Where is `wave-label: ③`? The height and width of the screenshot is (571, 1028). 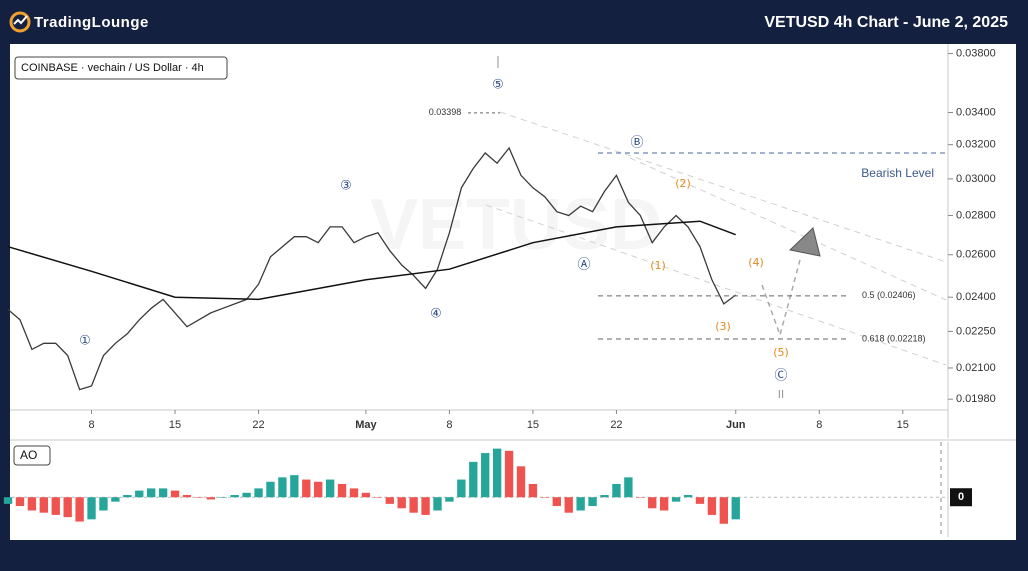 wave-label: ③ is located at coordinates (346, 186).